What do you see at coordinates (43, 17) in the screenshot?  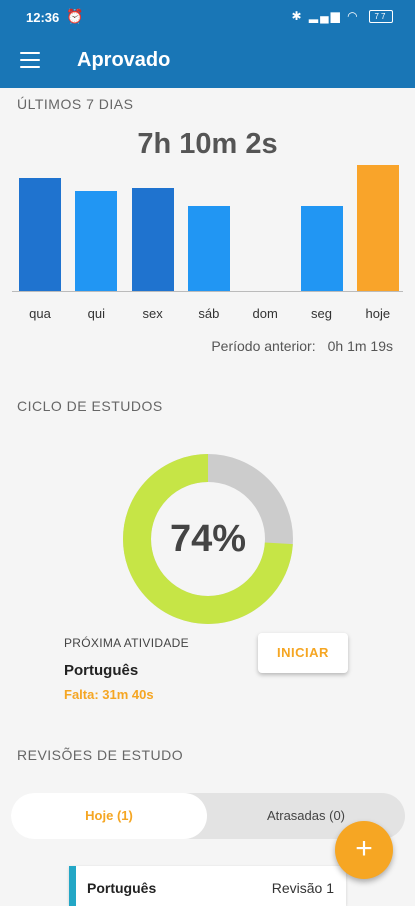 I see `status-time: 12:36` at bounding box center [43, 17].